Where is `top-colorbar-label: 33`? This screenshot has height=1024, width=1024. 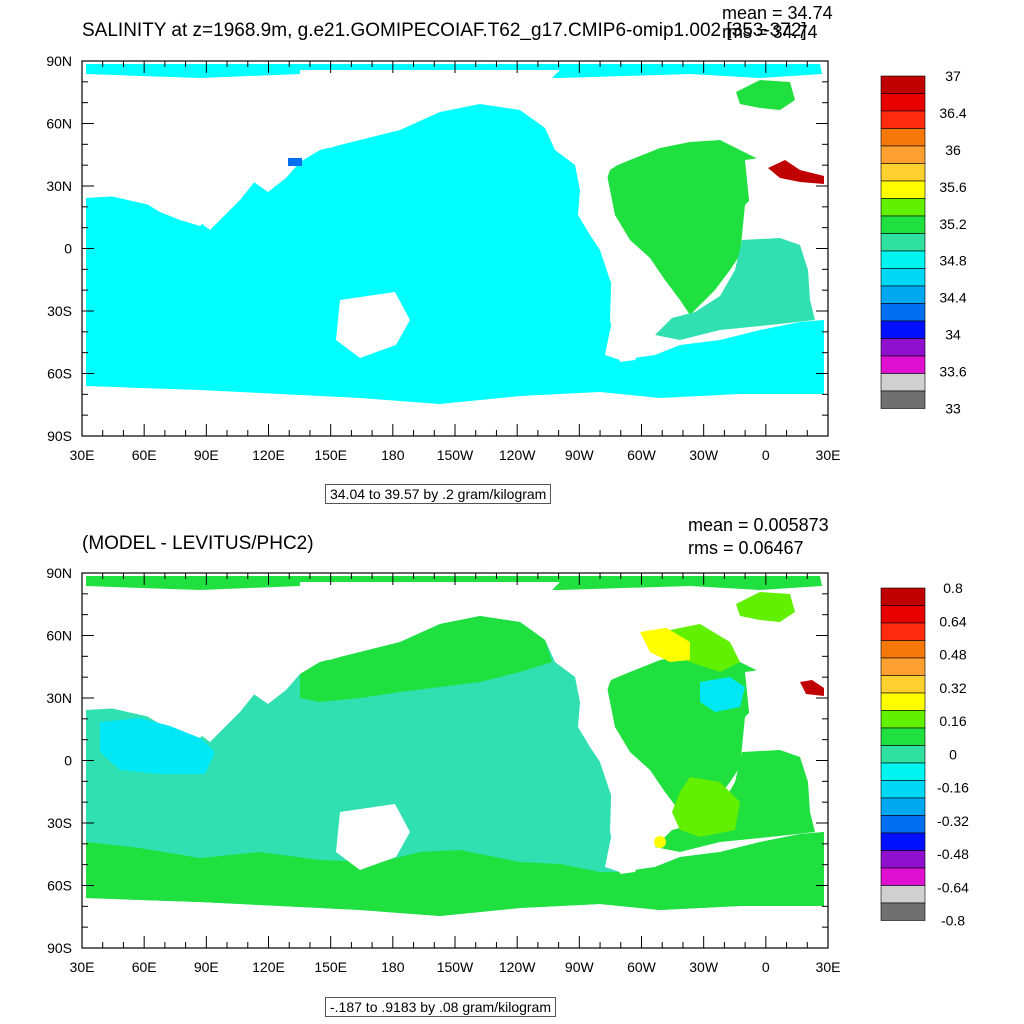
top-colorbar-label: 33 is located at coordinates (953, 409).